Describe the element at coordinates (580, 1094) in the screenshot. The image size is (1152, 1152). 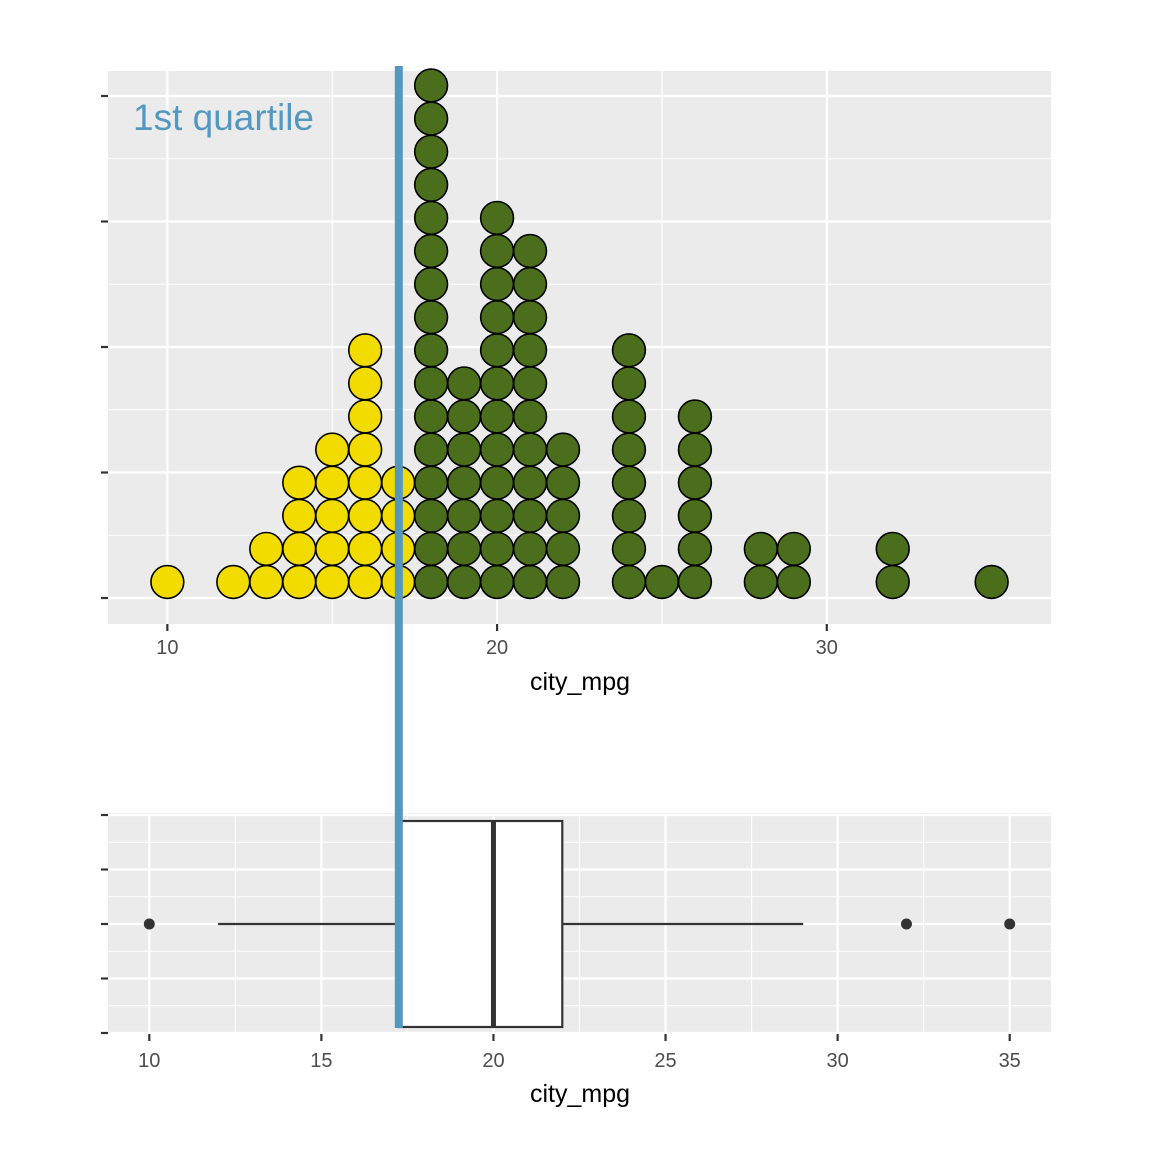
I see `boxplot-x-axis-title: city_mpg` at that location.